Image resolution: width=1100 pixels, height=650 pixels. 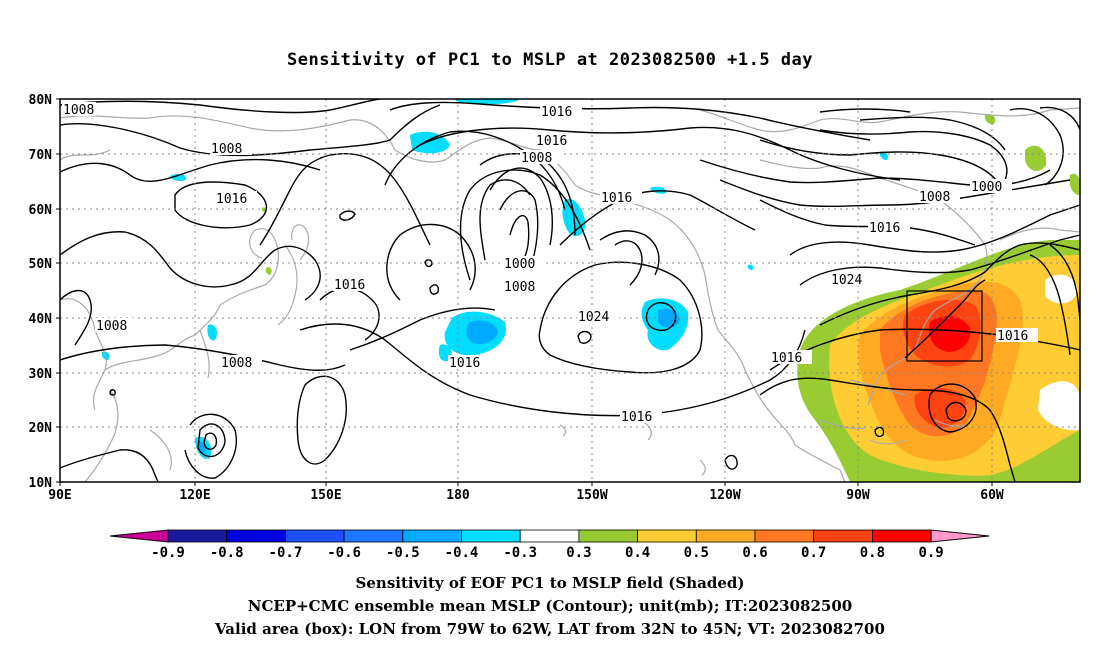 I want to click on lon-label: 150E, so click(x=325, y=495).